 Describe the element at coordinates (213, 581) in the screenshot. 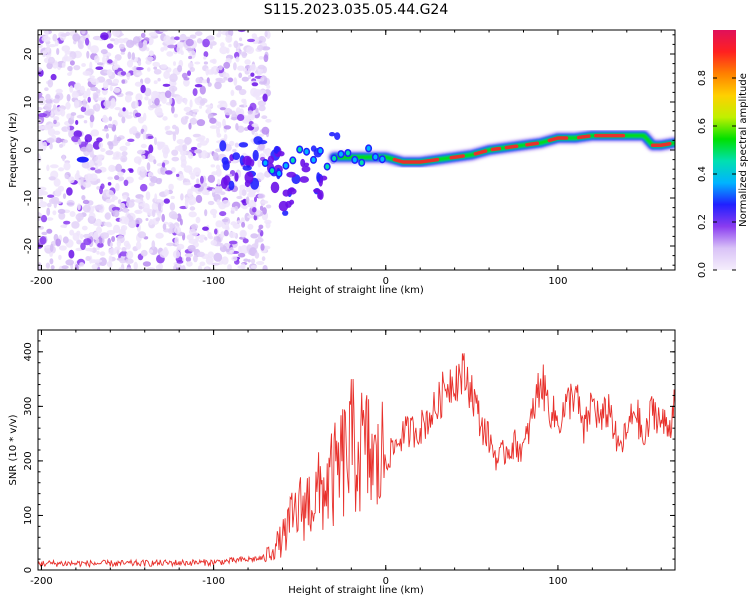

I see `x-tick-label: -100` at that location.